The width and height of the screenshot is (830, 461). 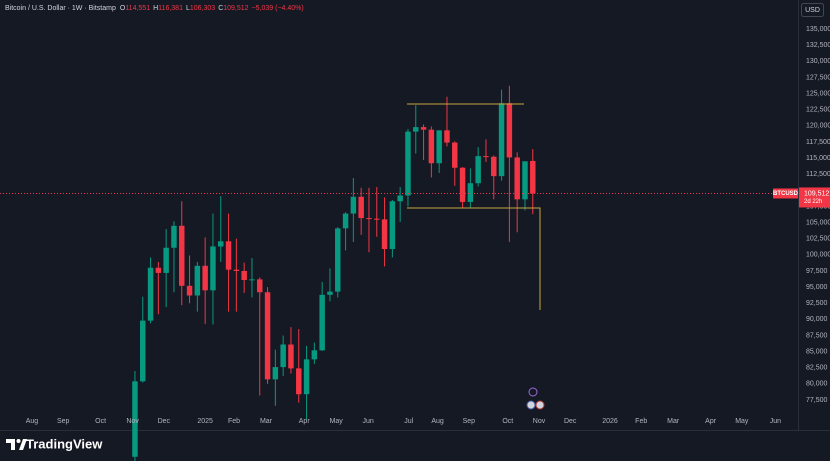 I want to click on y-tick-label: 125,000, so click(x=818, y=93).